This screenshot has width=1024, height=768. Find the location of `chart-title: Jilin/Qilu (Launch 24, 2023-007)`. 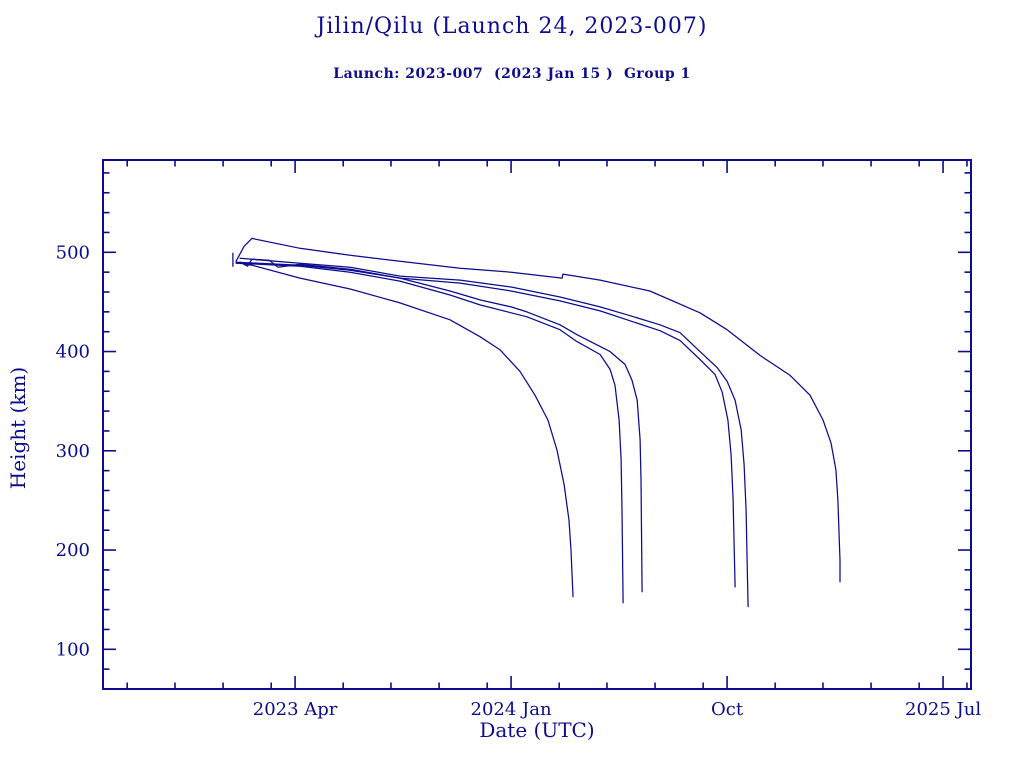

chart-title: Jilin/Qilu (Launch 24, 2023-007) is located at coordinates (512, 26).